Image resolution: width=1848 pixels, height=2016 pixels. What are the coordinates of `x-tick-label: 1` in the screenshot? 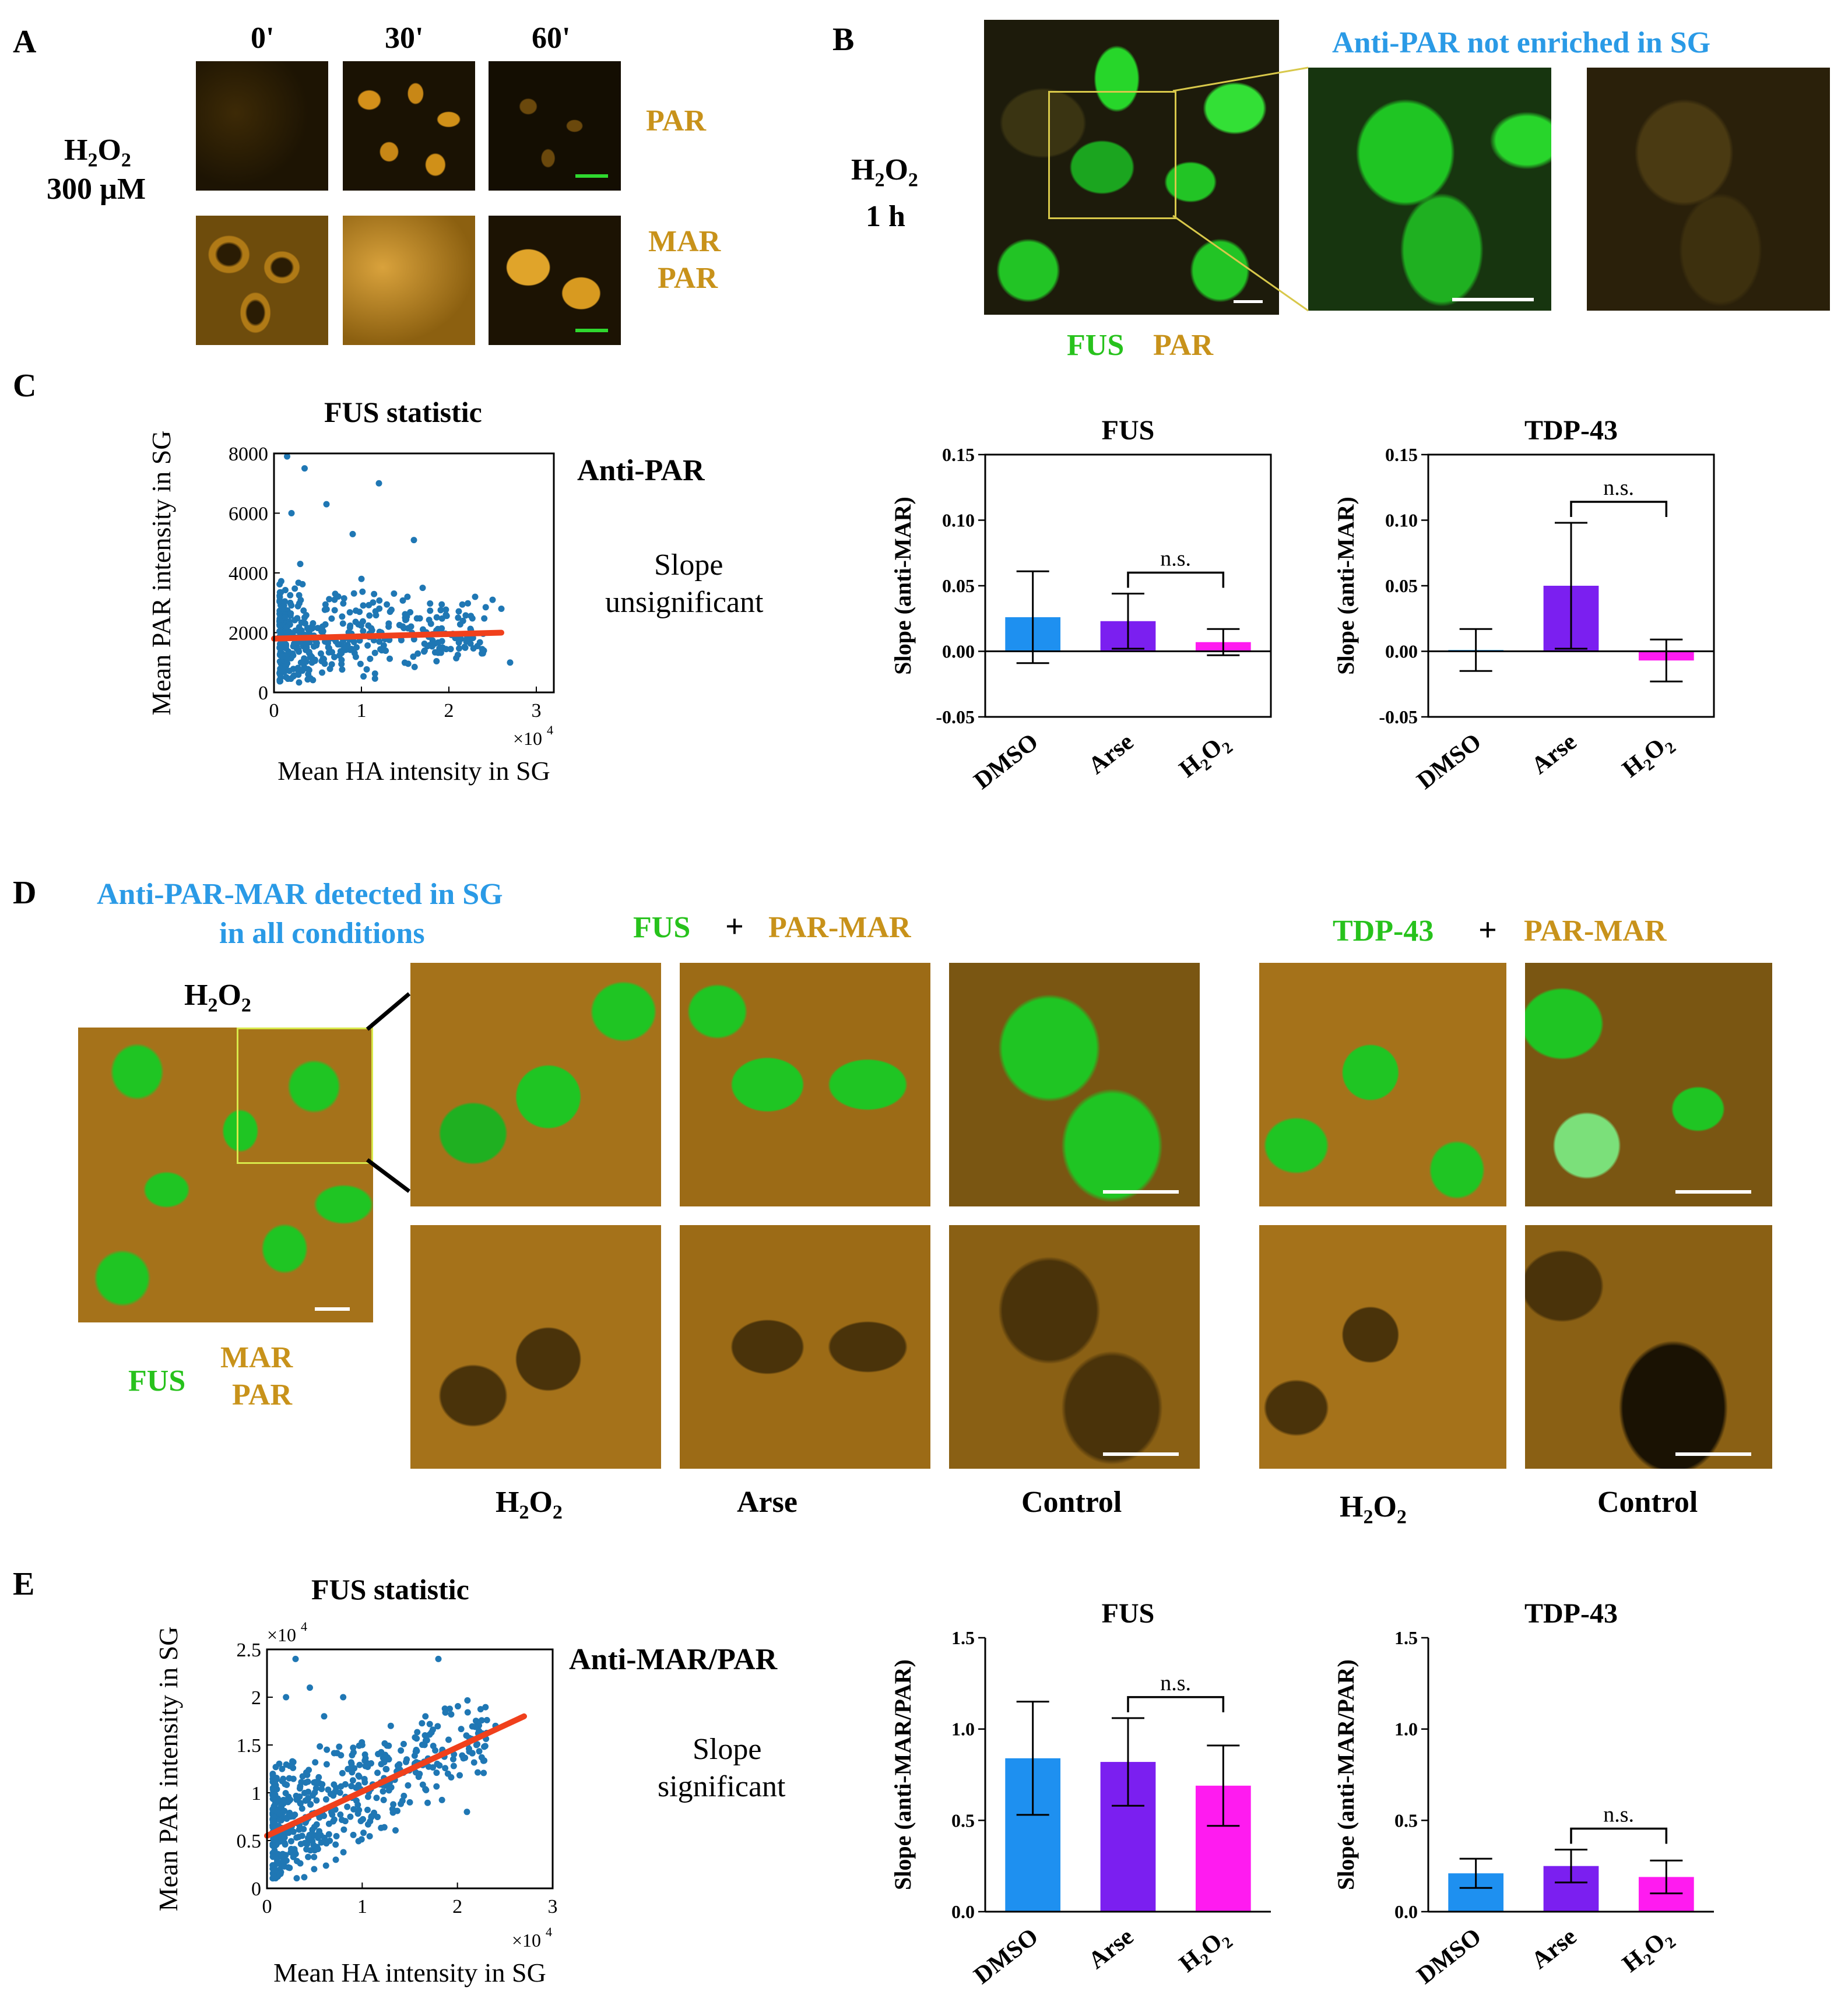 It's located at (362, 711).